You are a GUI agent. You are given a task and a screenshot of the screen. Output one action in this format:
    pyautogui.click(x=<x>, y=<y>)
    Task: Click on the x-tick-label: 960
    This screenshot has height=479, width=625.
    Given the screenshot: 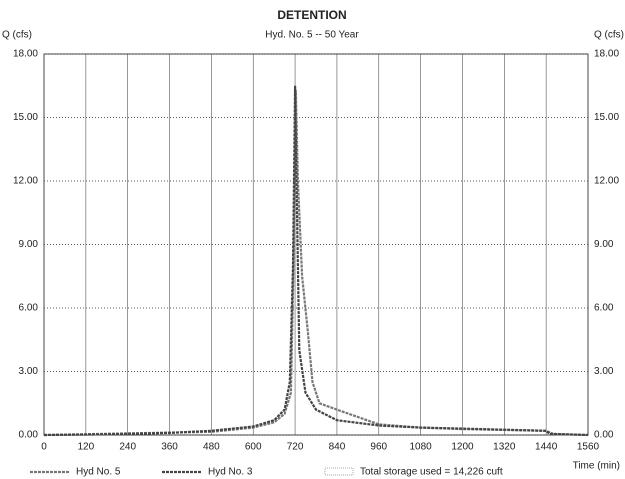 What is the action you would take?
    pyautogui.click(x=378, y=447)
    